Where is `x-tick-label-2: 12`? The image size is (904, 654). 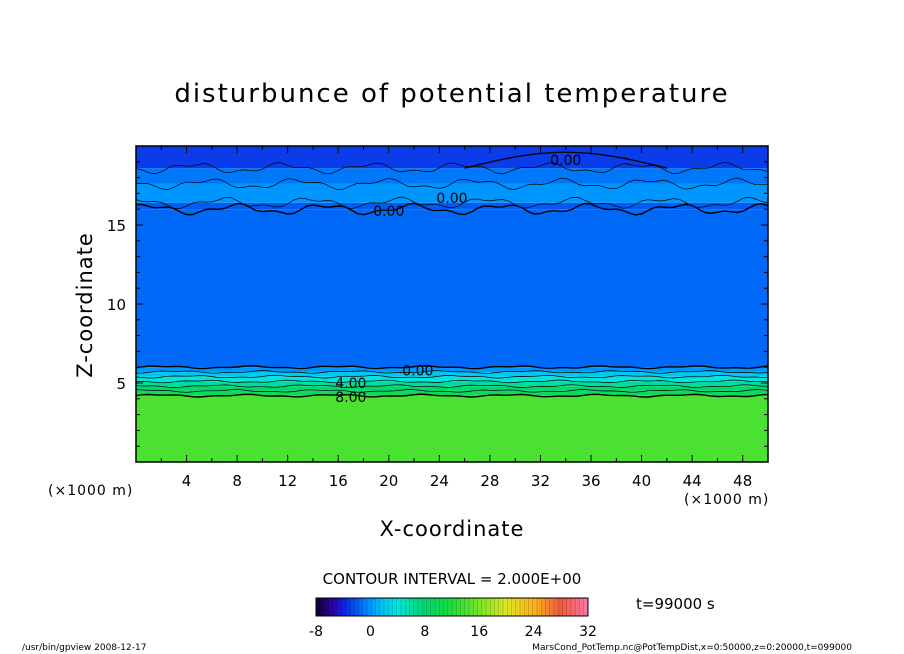
x-tick-label-2: 12 is located at coordinates (287, 481).